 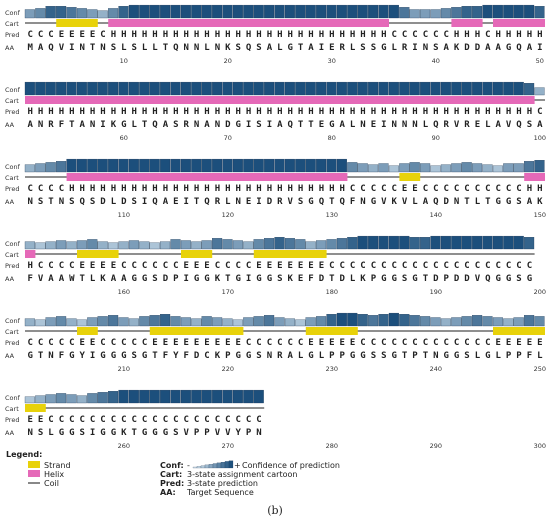 I want to click on aa-letter: E, so click(x=300, y=279).